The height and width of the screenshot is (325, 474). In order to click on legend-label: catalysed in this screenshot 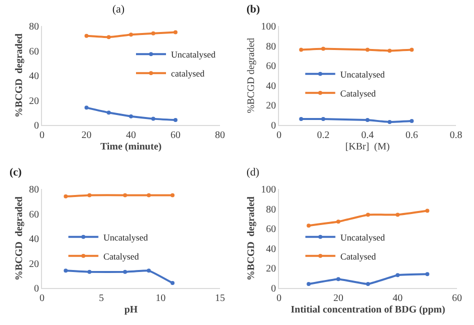, I will do `click(188, 73)`.